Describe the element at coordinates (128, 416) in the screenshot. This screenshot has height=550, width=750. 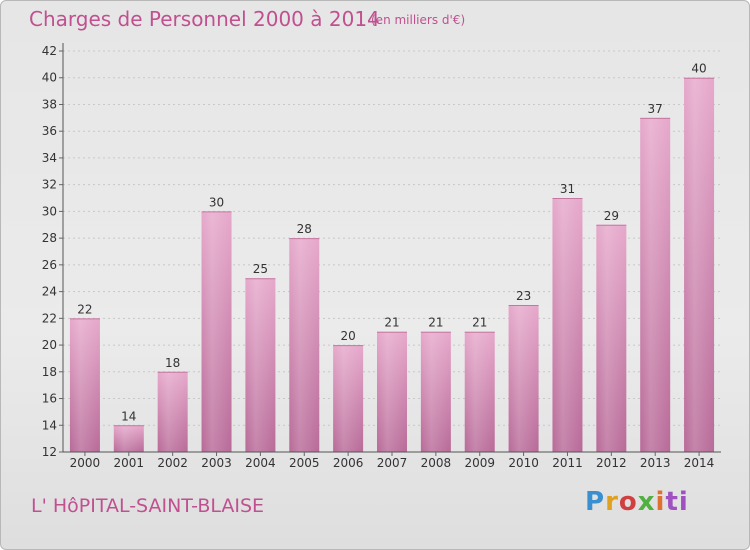
I see `data-label: 14` at that location.